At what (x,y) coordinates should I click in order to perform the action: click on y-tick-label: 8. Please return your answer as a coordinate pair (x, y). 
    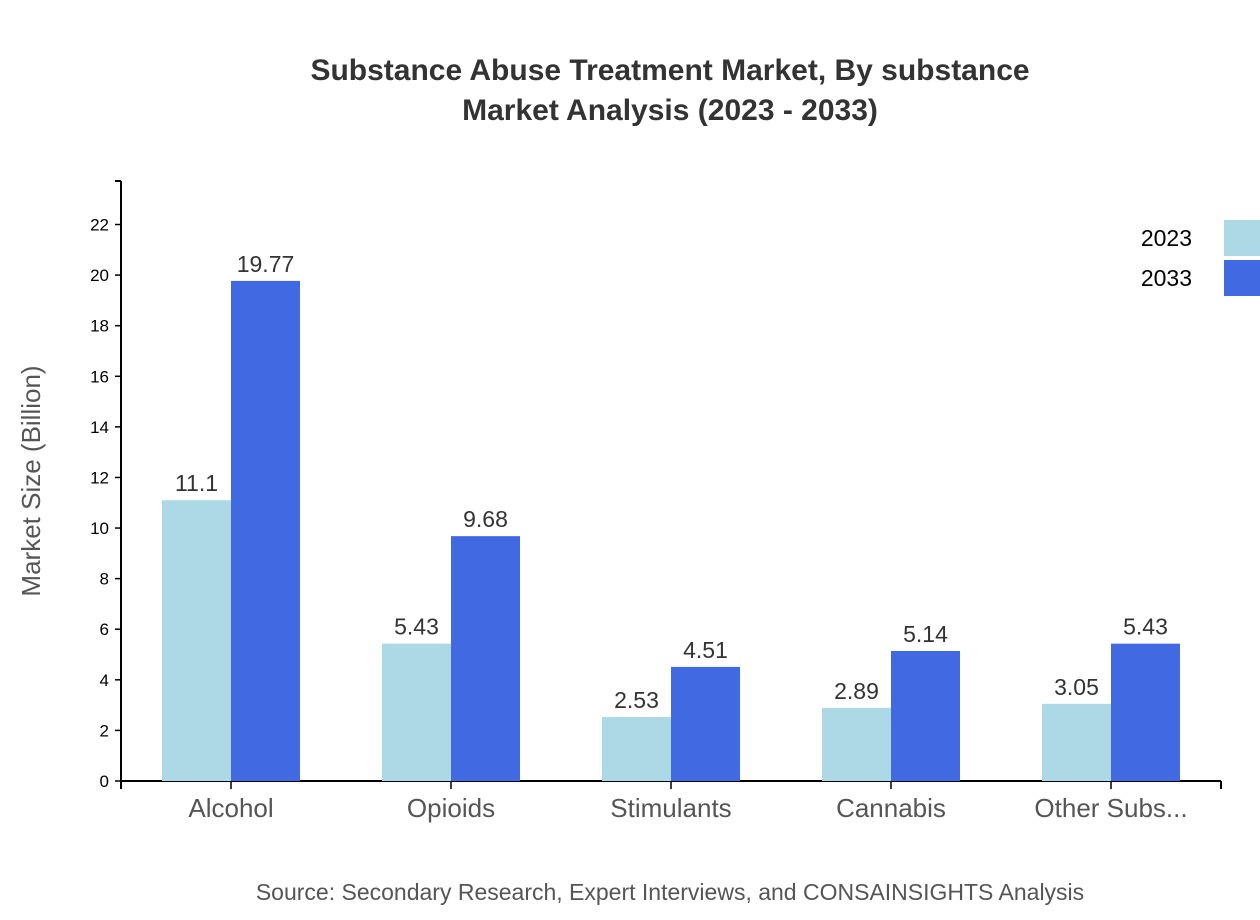
    Looking at the image, I should click on (104, 579).